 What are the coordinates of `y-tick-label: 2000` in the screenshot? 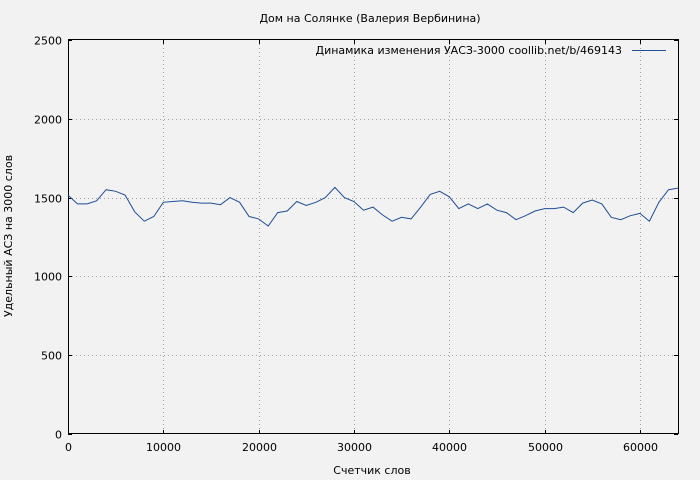 It's located at (48, 120).